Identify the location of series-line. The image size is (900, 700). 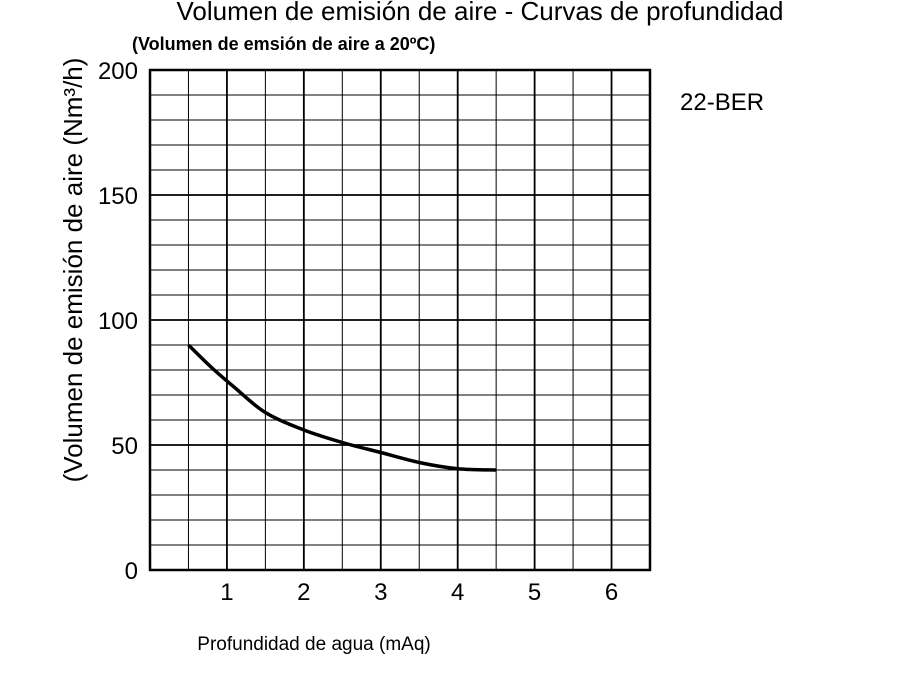
(342, 407).